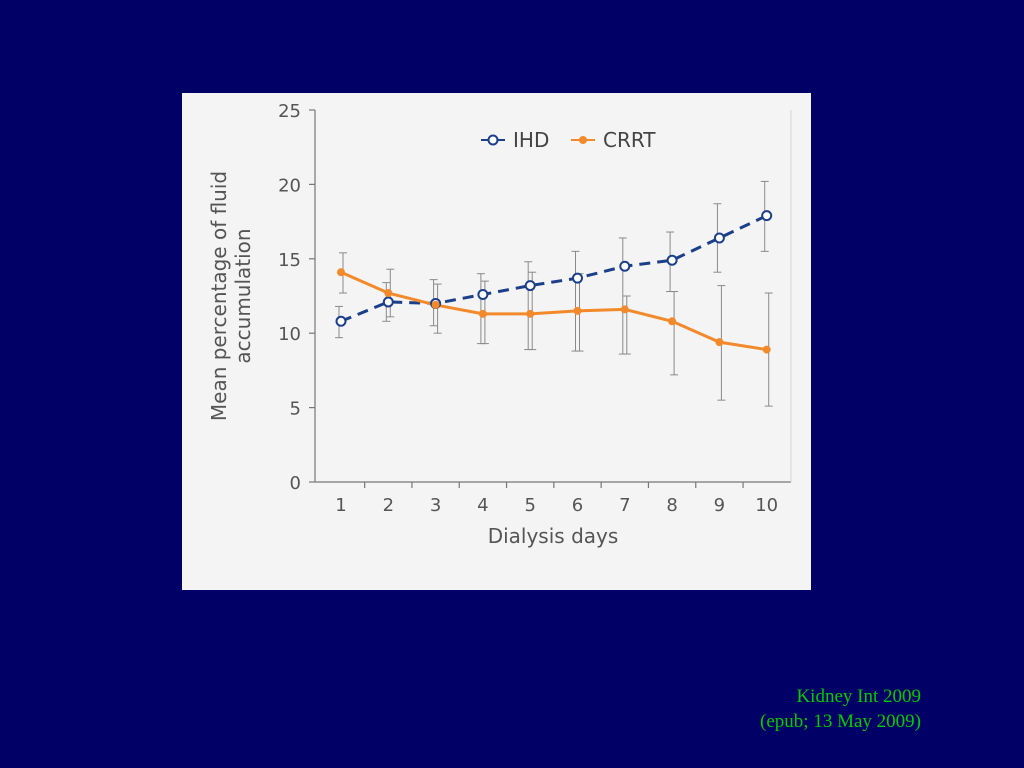  What do you see at coordinates (289, 260) in the screenshot?
I see `y-tick-label: 15` at bounding box center [289, 260].